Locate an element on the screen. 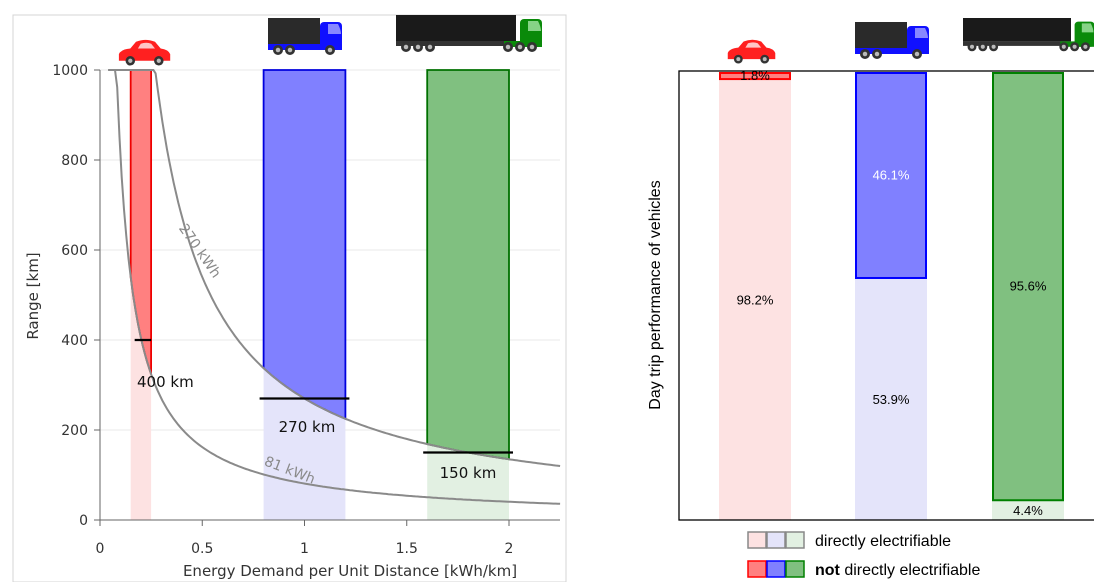  threshold-label-semi-truck: 150 km is located at coordinates (468, 473).